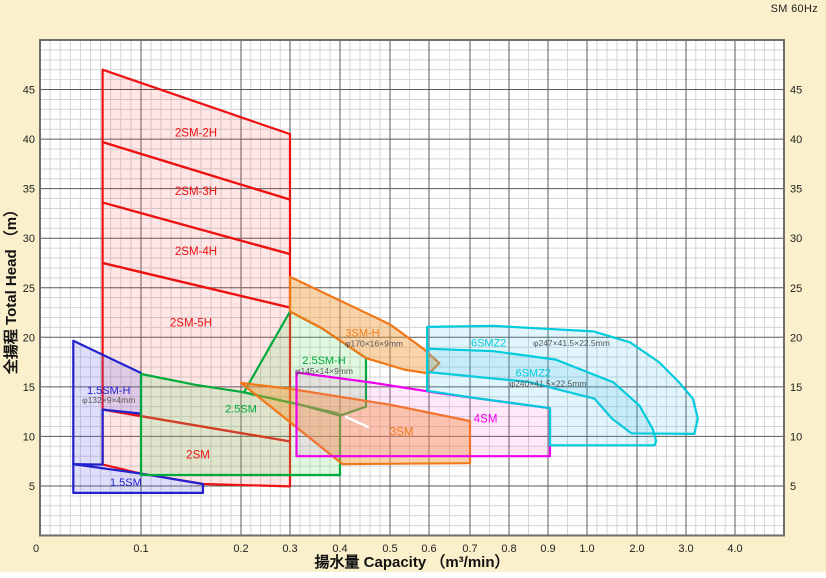 The image size is (826, 578). I want to click on y-tick-label-right: 30, so click(796, 239).